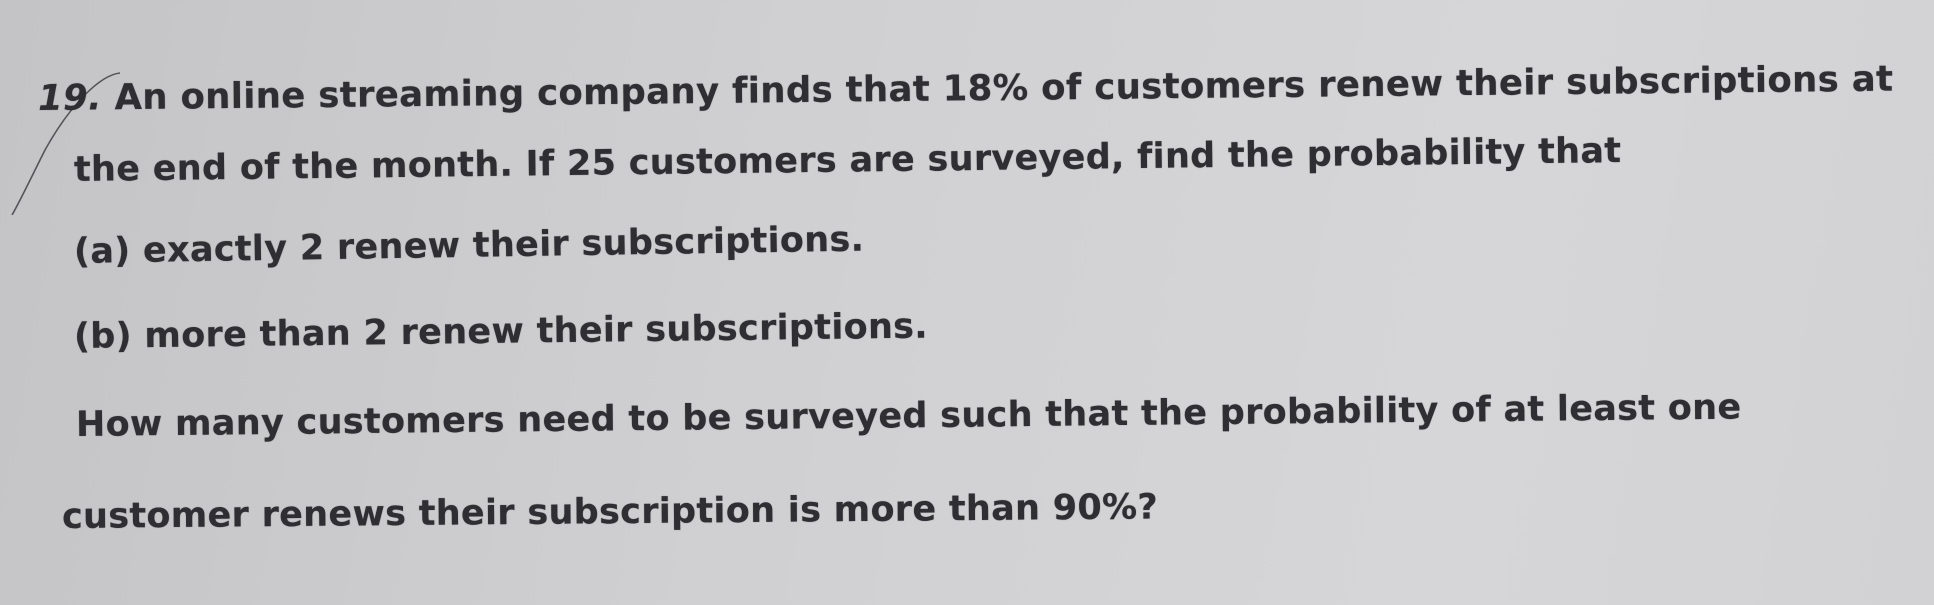 The image size is (1934, 605). Describe the element at coordinates (70, 98) in the screenshot. I see `problem-number: 19.` at that location.